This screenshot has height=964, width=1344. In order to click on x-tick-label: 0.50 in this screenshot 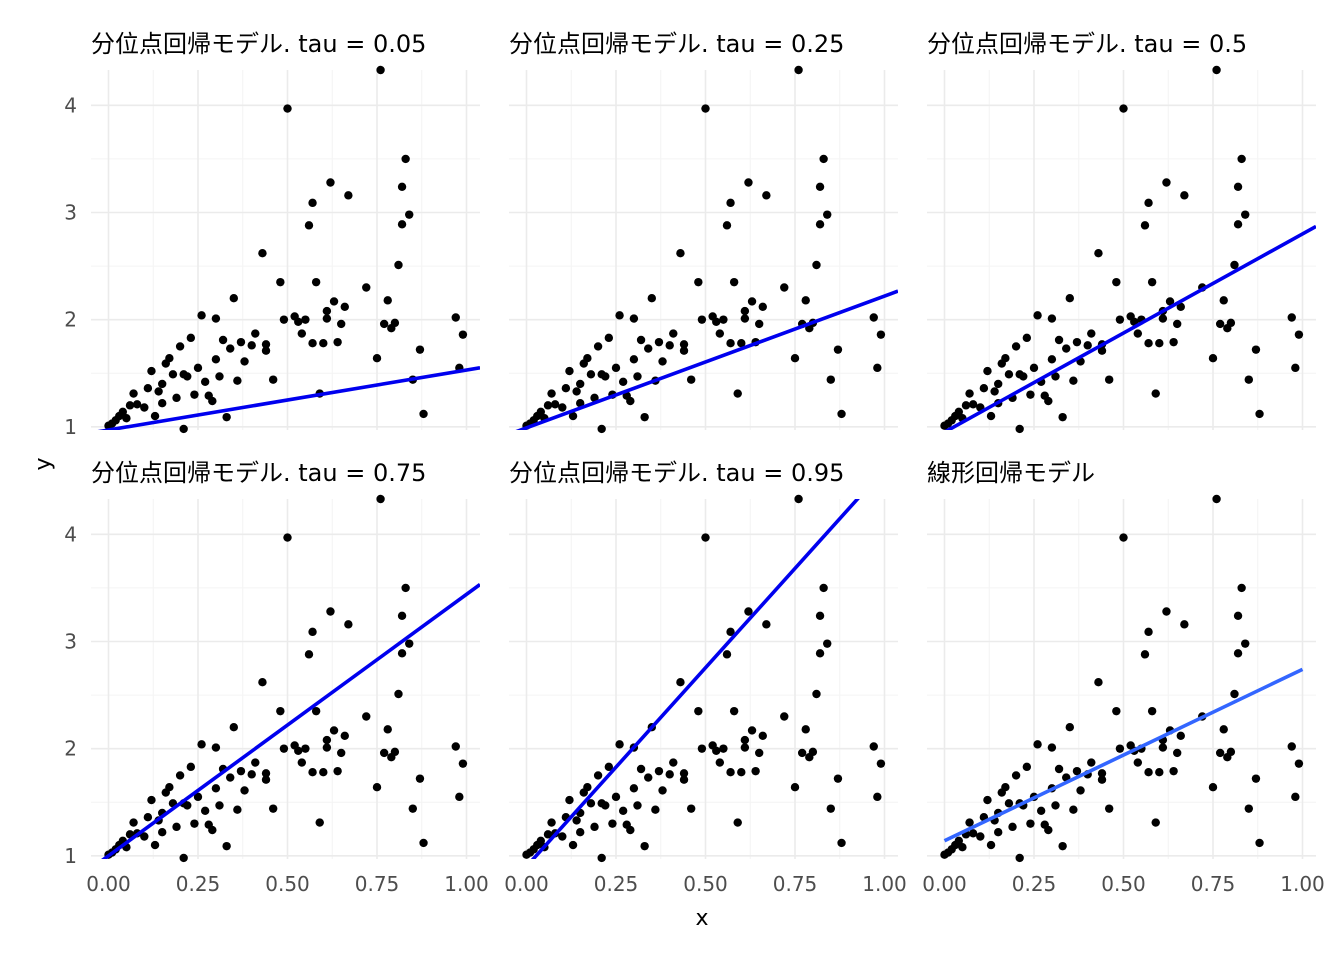, I will do `click(287, 884)`.